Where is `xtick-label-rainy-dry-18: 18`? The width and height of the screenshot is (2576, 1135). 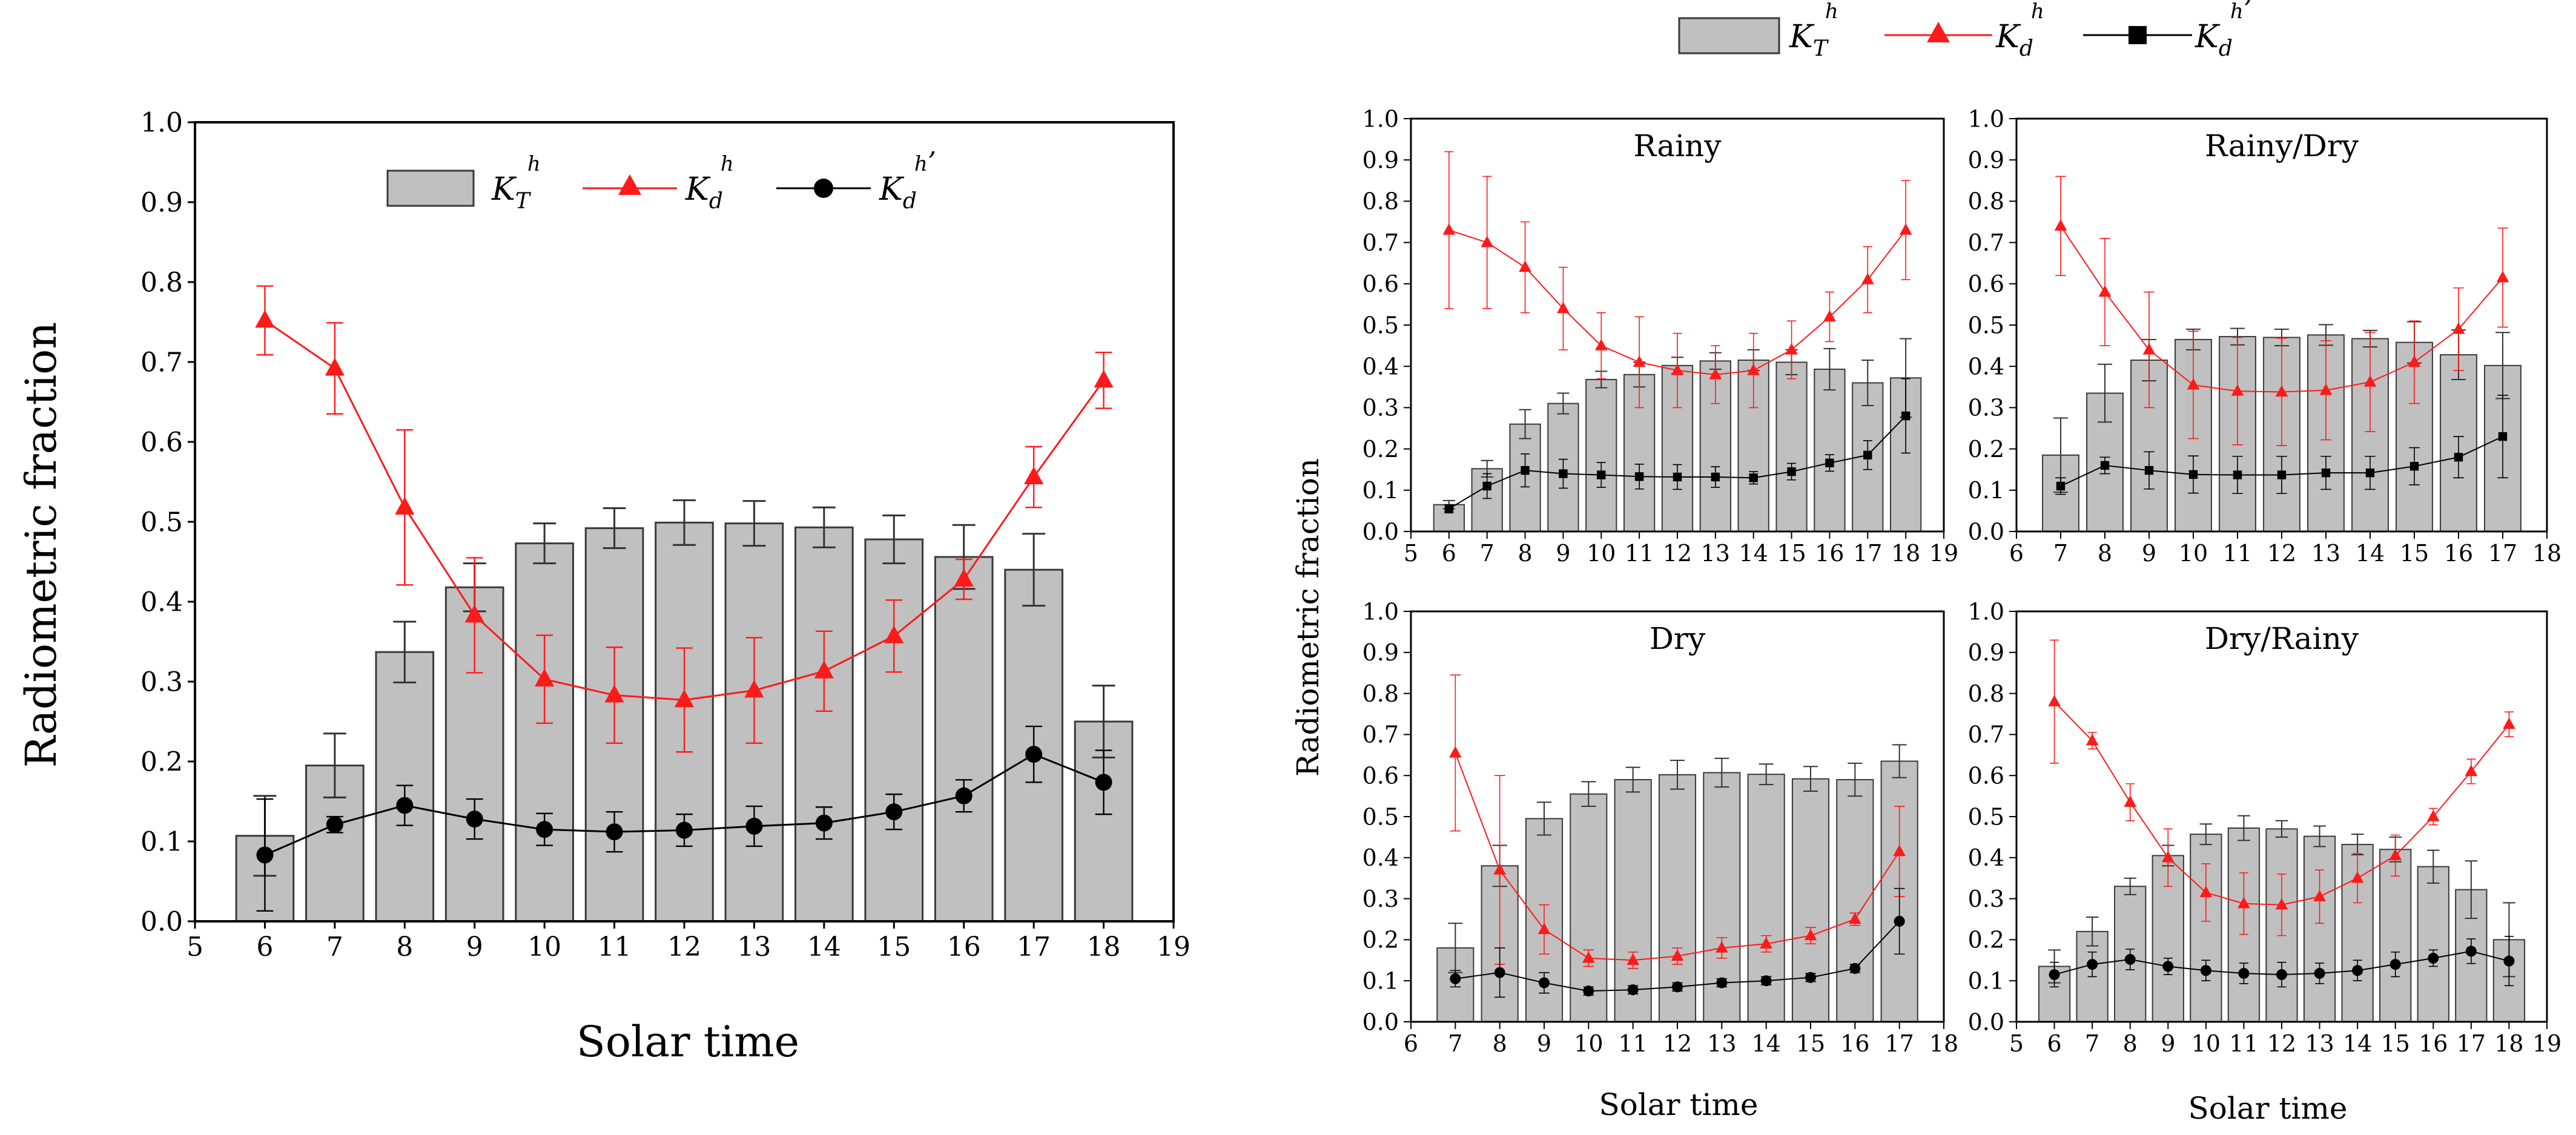 xtick-label-rainy-dry-18: 18 is located at coordinates (2546, 553).